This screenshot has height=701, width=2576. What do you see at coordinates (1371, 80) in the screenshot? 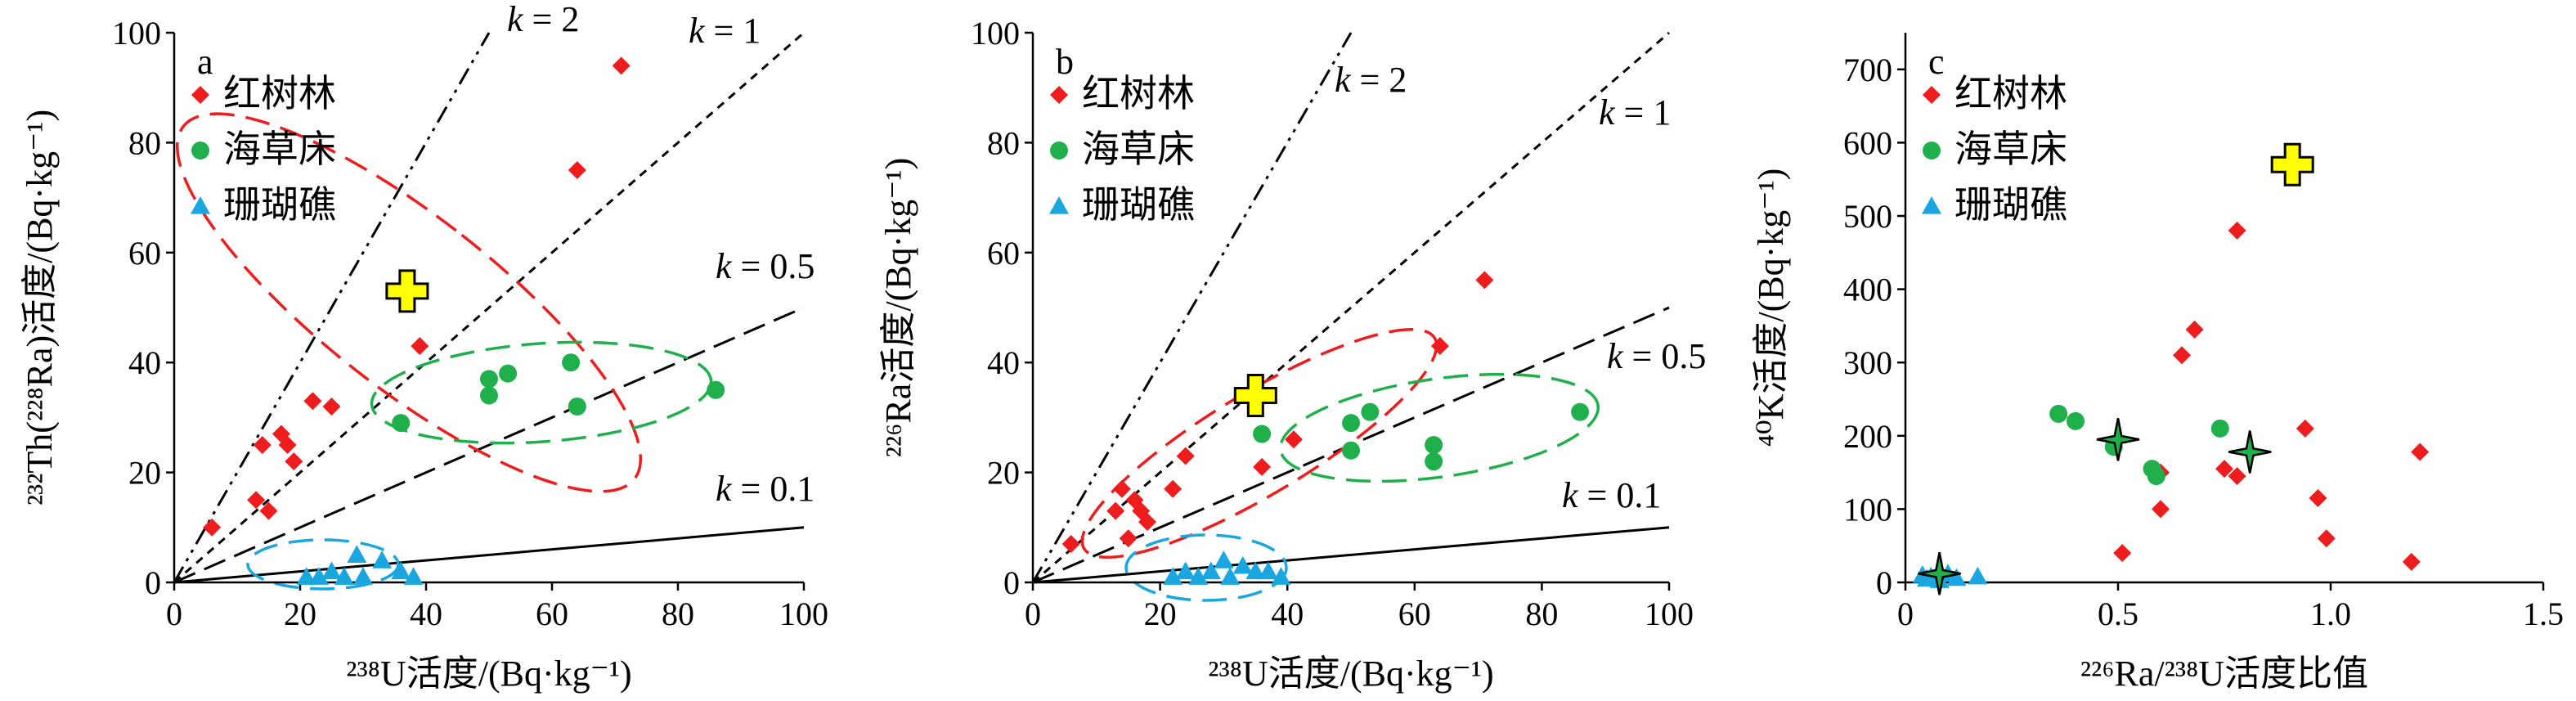
I see `reference-line-label: k = 2` at bounding box center [1371, 80].